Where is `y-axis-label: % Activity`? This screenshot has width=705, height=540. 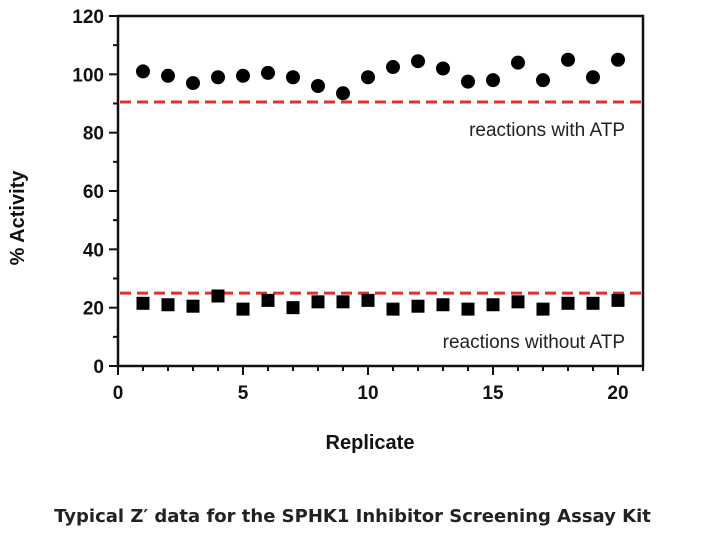 y-axis-label: % Activity is located at coordinates (18, 218).